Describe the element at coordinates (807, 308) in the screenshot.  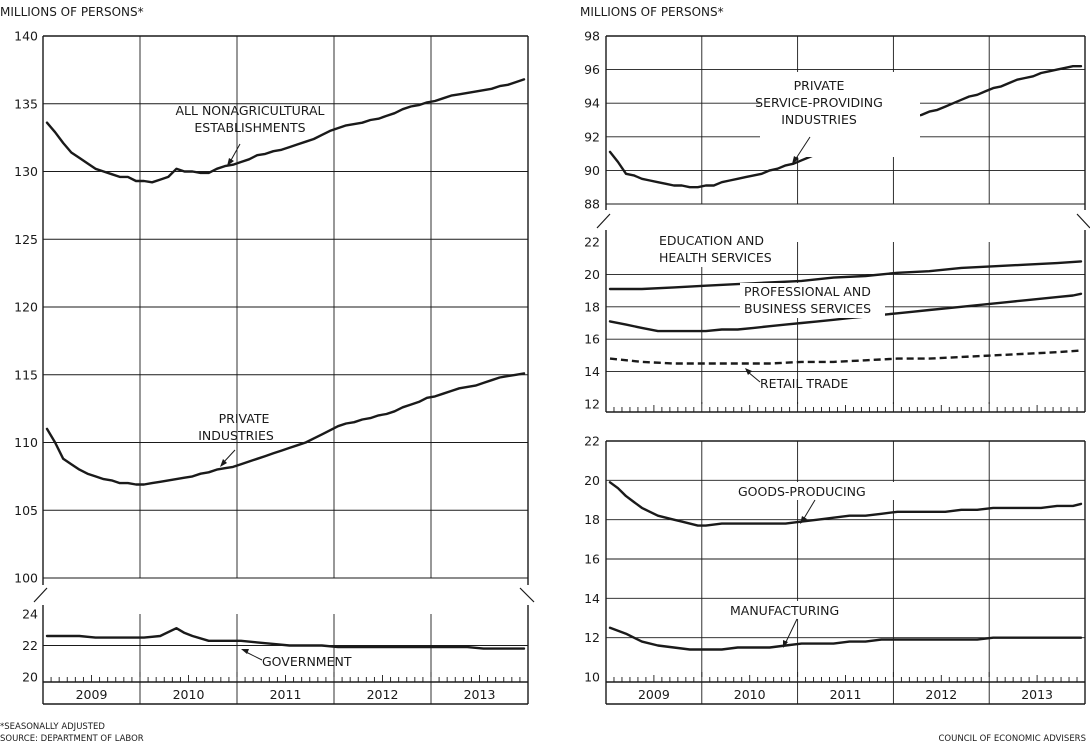
I see `annotation-label: BUSINESS SERVICES` at that location.